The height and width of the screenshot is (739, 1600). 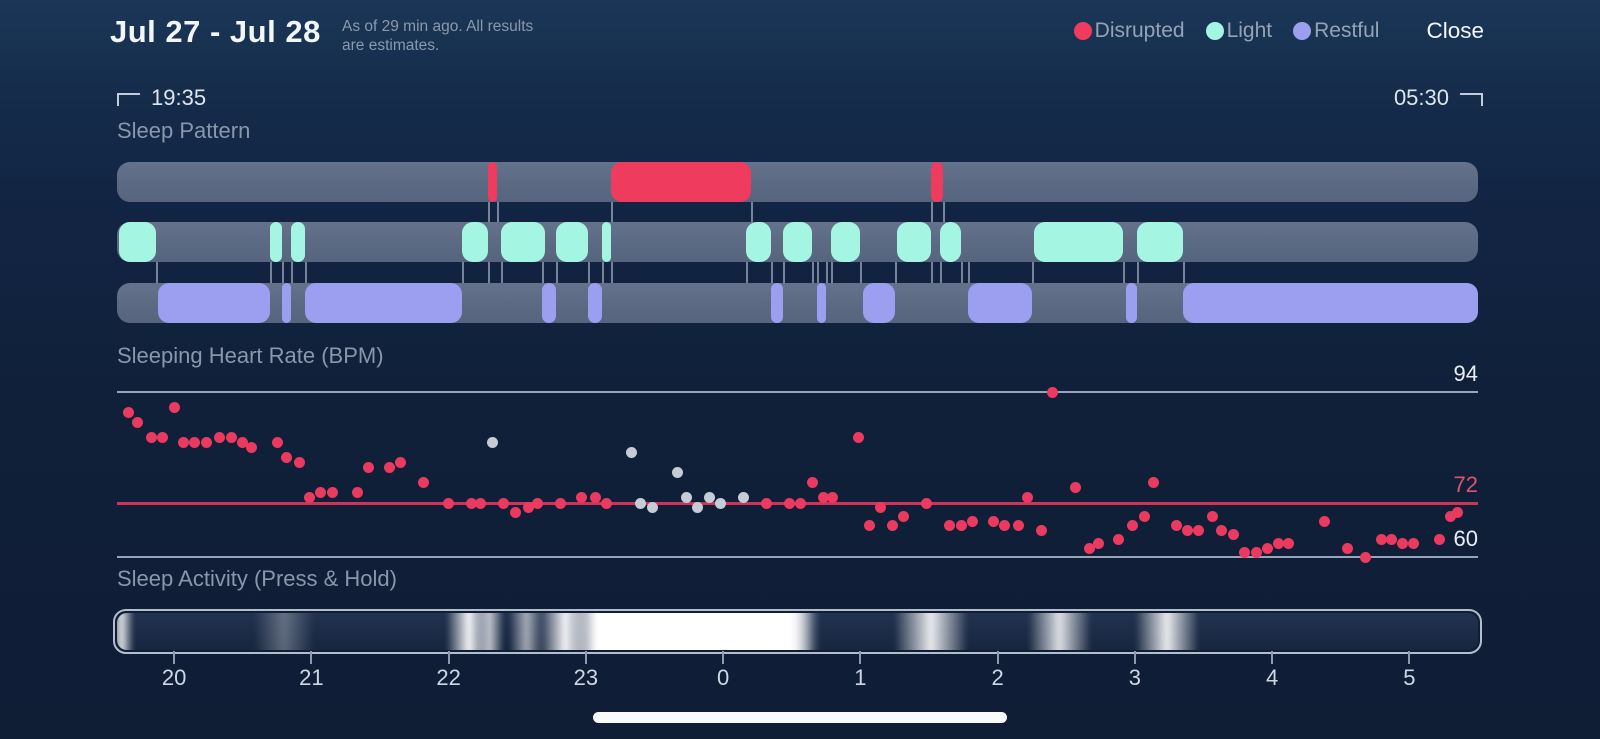 I want to click on axis-tick-label: 1, so click(x=860, y=677).